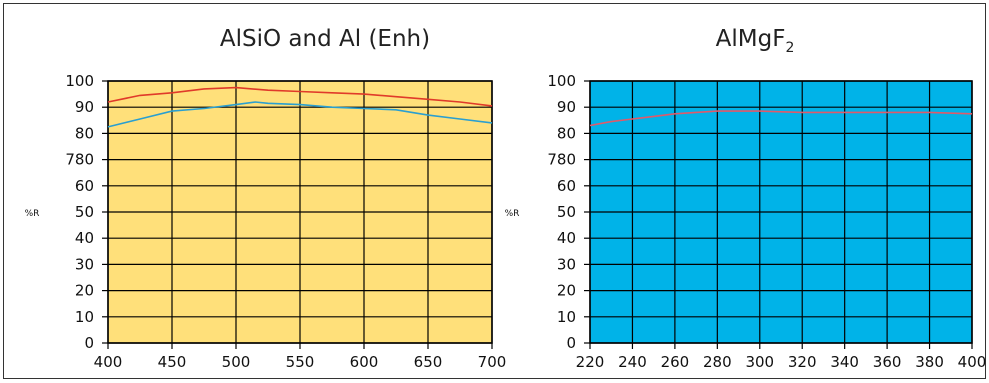  What do you see at coordinates (492, 362) in the screenshot?
I see `x-tick-label: 700` at bounding box center [492, 362].